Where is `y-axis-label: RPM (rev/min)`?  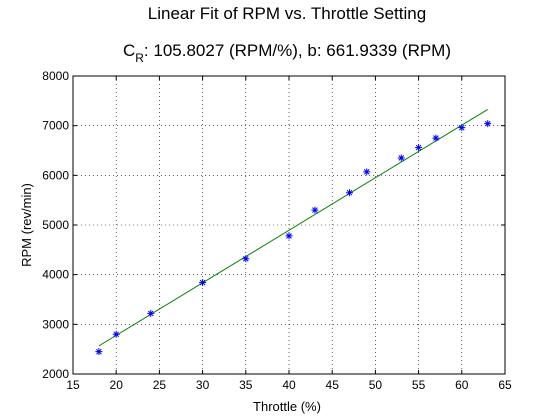
y-axis-label: RPM (rev/min) is located at coordinates (26, 225).